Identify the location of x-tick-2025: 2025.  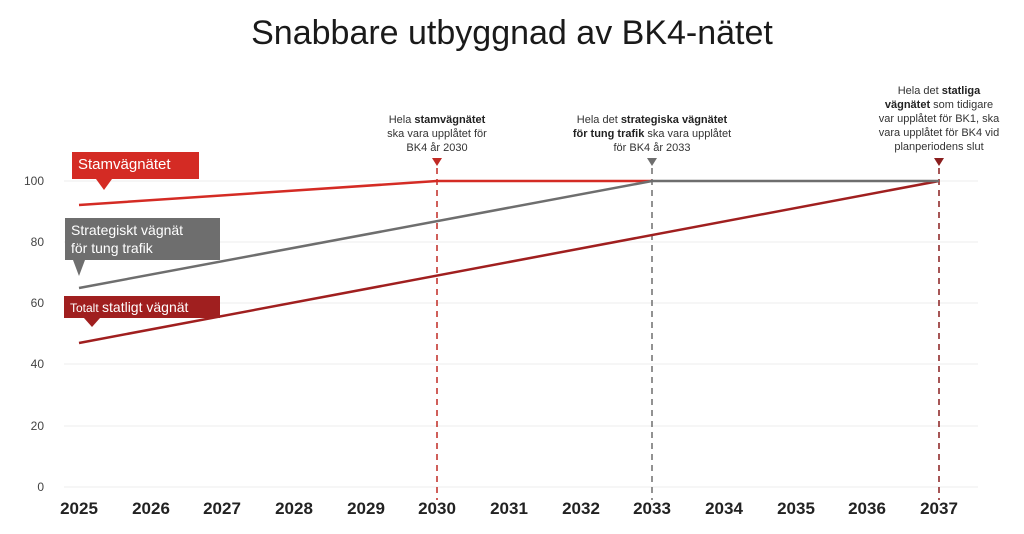
(79, 508).